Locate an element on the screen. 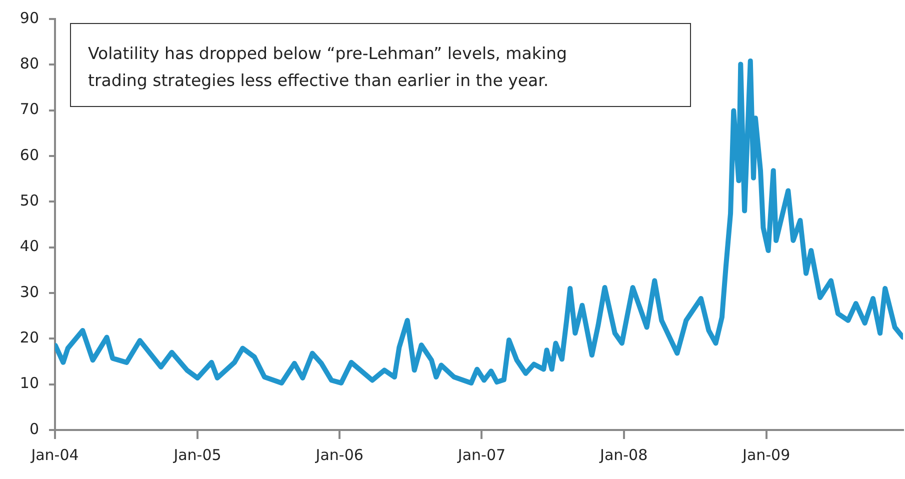  y-tick-label: 0 is located at coordinates (34, 429).